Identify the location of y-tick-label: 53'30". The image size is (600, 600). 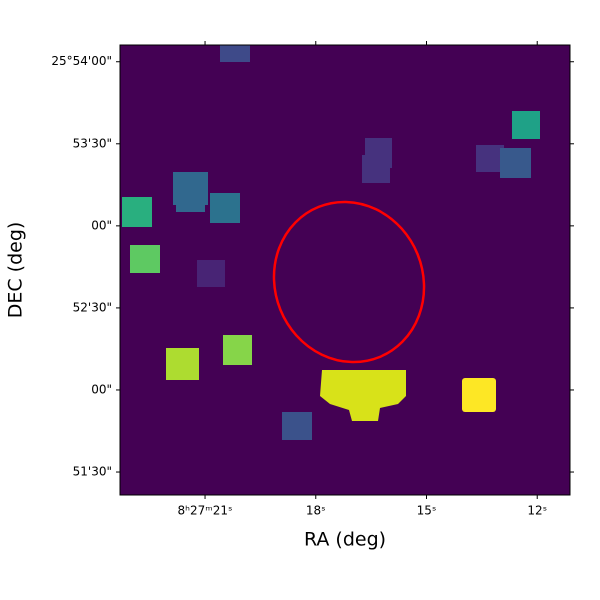
(92, 143).